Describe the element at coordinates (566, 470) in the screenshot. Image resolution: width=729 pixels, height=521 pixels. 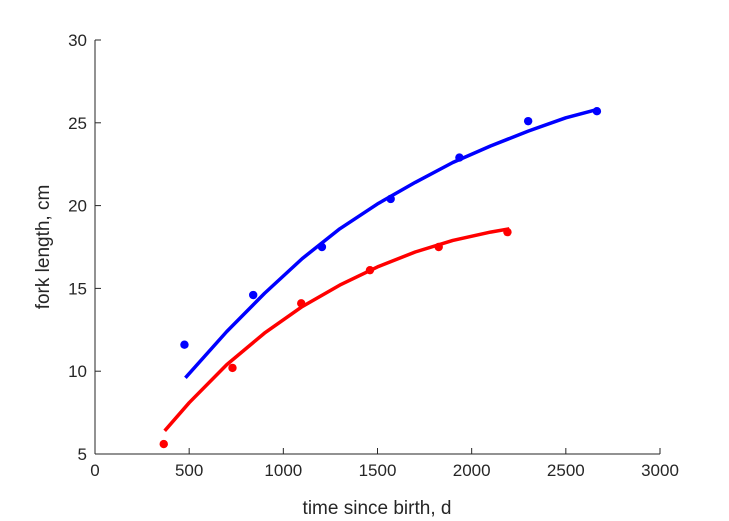
I see `x-tick-label: 2500` at that location.